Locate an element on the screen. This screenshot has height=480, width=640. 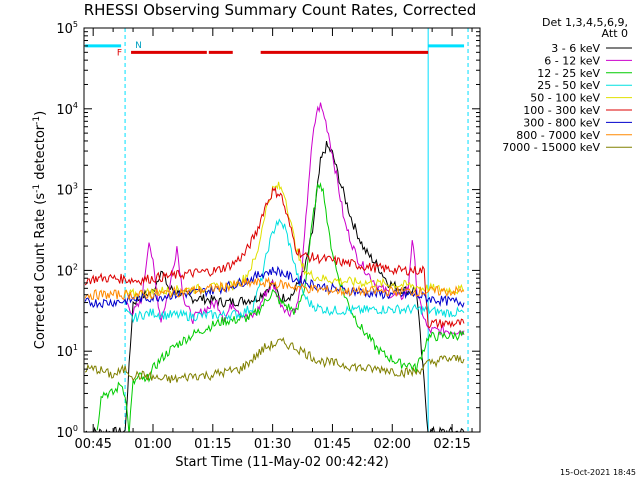
x-tick-label: 00:45 is located at coordinates (92, 444).